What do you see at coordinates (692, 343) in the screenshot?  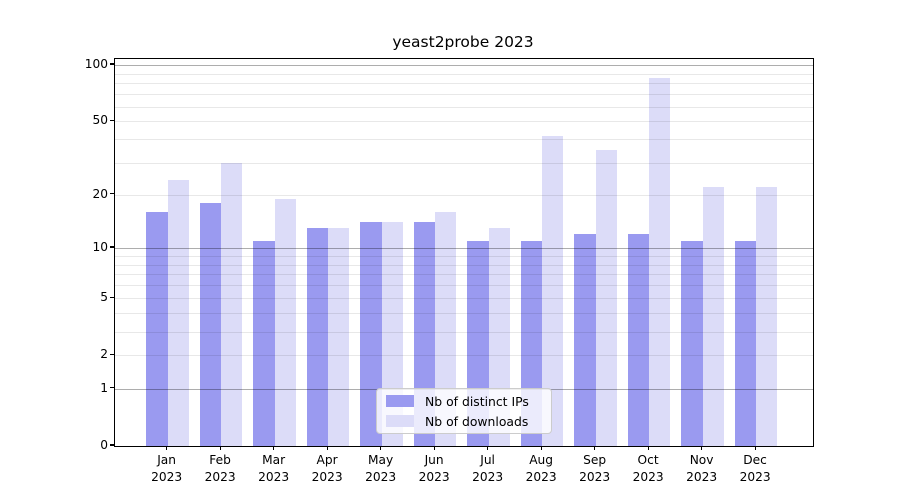 I see `bar-nov-distinct-ips` at bounding box center [692, 343].